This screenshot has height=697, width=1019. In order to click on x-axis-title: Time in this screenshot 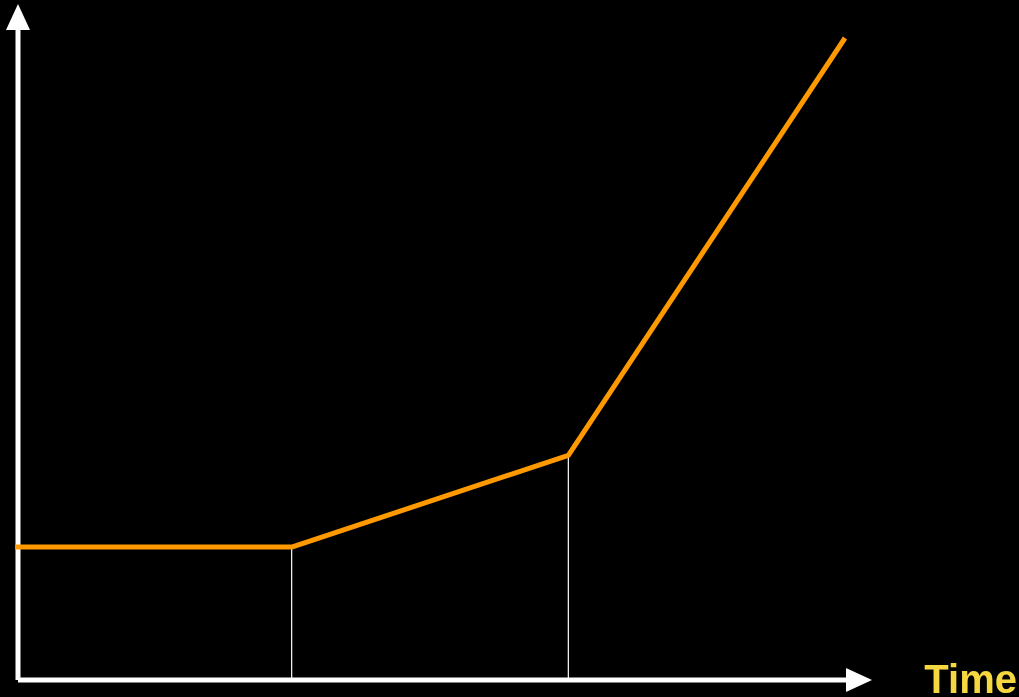, I will do `click(970, 677)`.